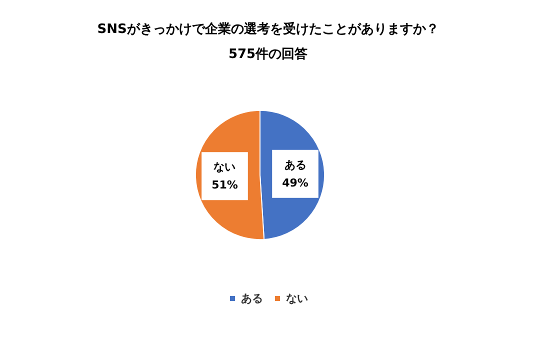  What do you see at coordinates (297, 298) in the screenshot?
I see `legend-label: ない` at bounding box center [297, 298].